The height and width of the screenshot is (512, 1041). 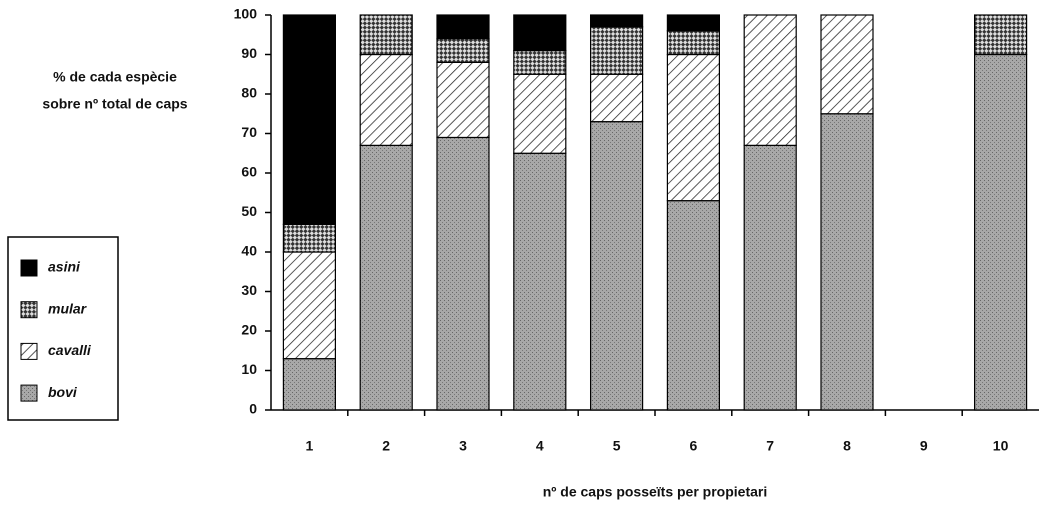 I want to click on legend-box, so click(x=63, y=328).